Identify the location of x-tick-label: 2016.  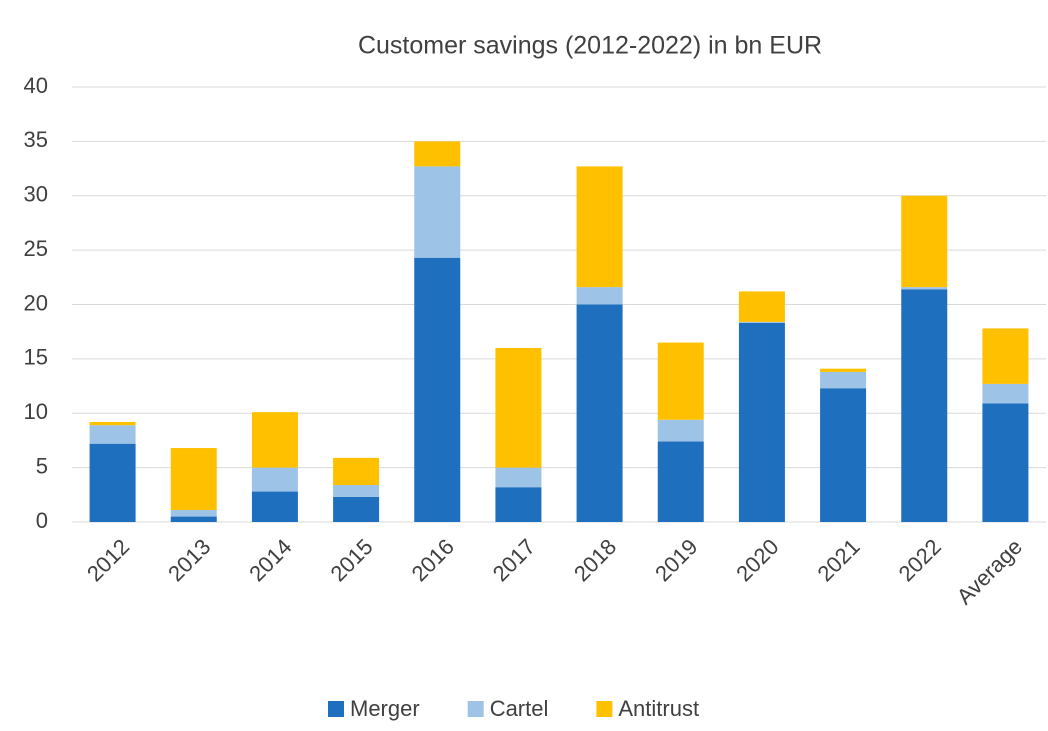
(433, 560).